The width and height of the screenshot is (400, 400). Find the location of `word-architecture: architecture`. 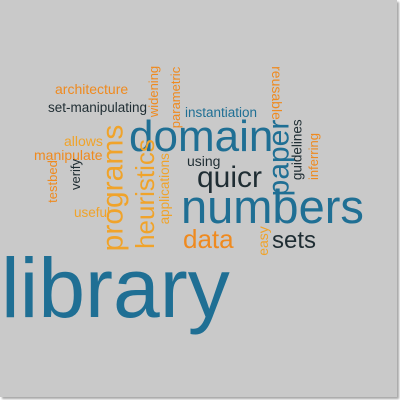

word-architecture: architecture is located at coordinates (92, 89).